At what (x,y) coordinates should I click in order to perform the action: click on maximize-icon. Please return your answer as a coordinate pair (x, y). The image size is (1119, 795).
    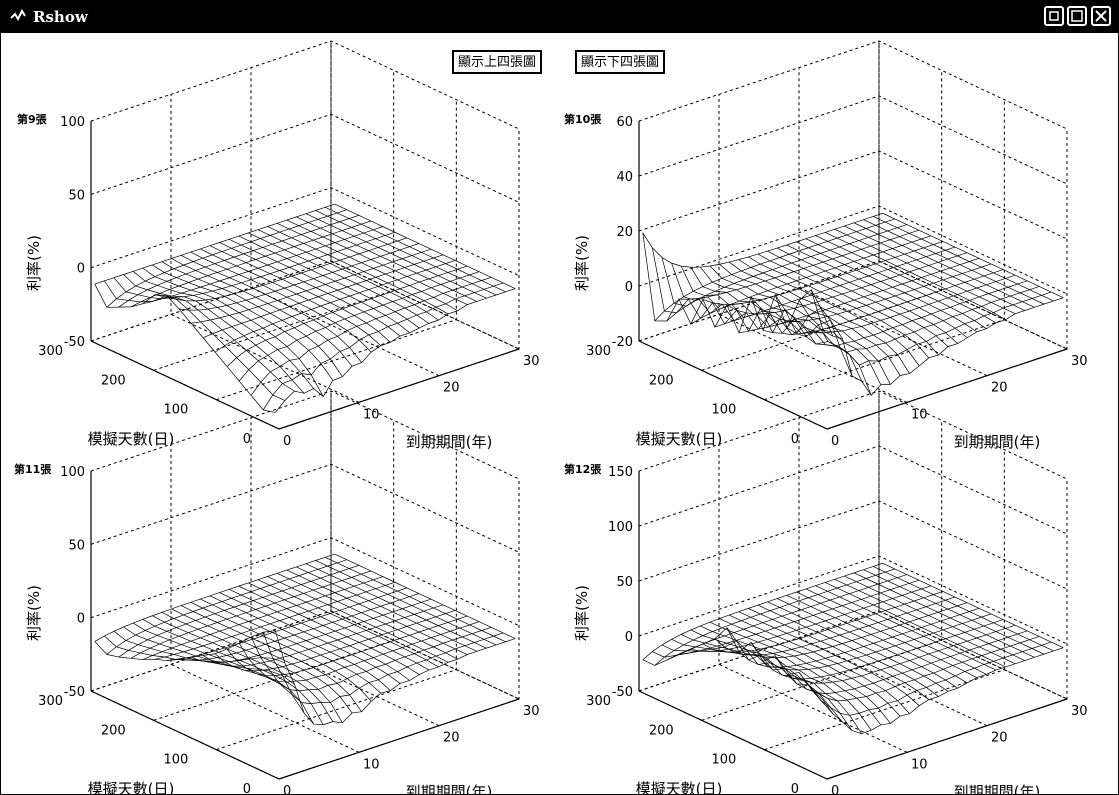
    Looking at the image, I should click on (1077, 16).